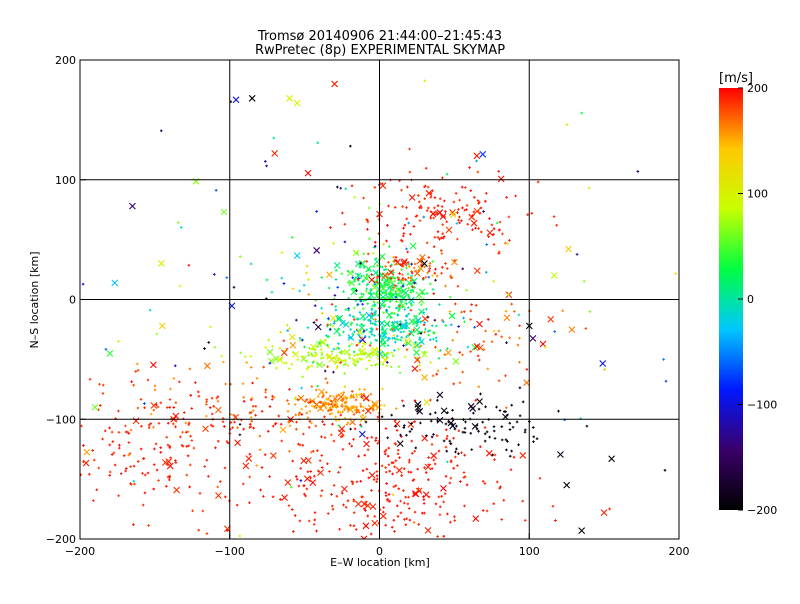 The image size is (800, 604). What do you see at coordinates (736, 78) in the screenshot?
I see `colorbar-label: [m/s]` at bounding box center [736, 78].